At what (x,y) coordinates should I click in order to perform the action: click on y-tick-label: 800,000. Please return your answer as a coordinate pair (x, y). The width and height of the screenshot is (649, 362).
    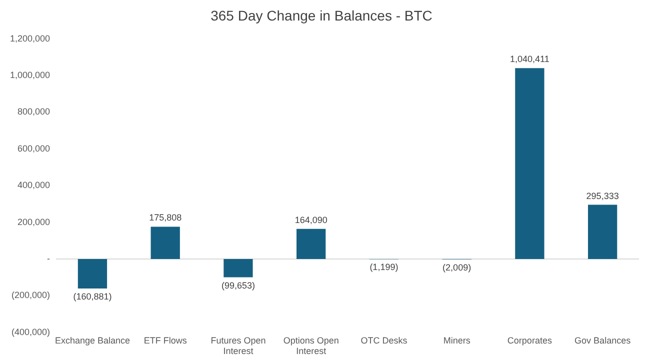
    Looking at the image, I should click on (33, 111).